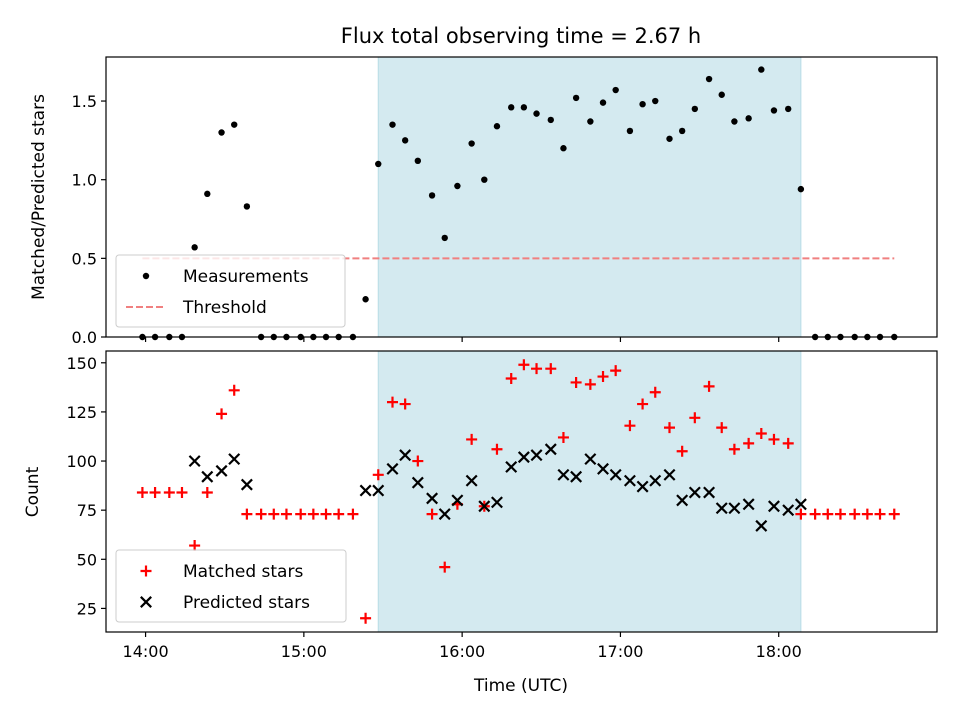 This screenshot has width=960, height=720. I want to click on x-tick-label: 18:00, so click(779, 651).